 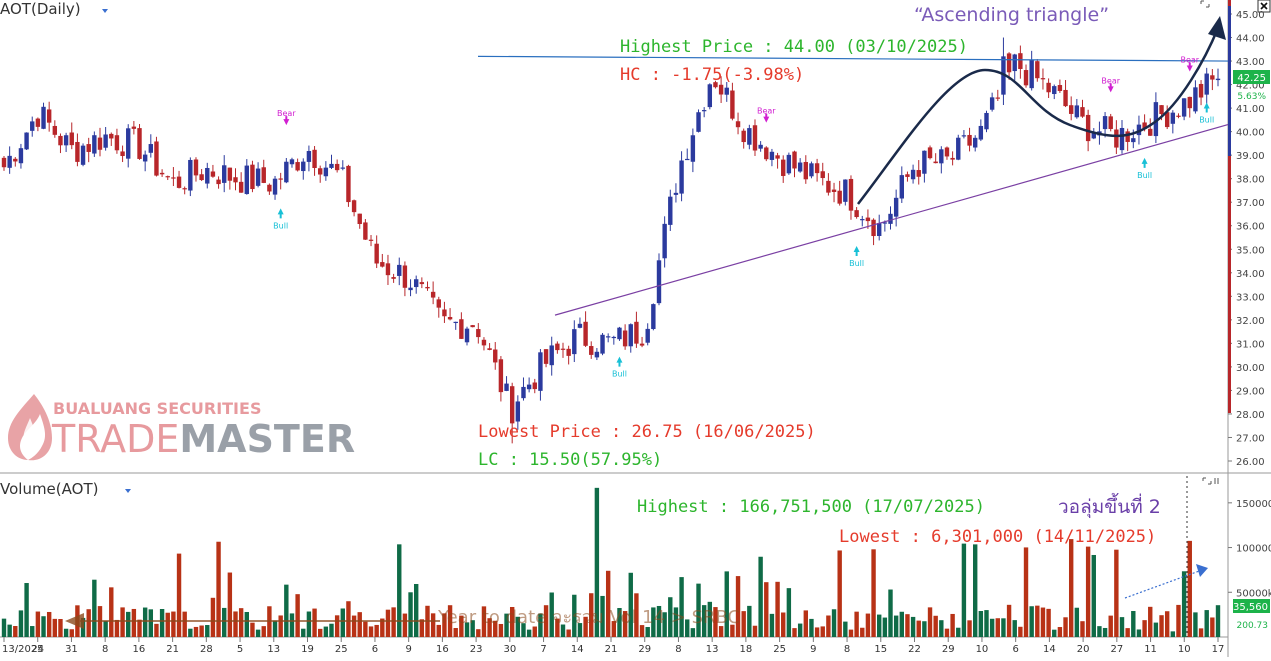 I want to click on price-tick-label: 37.00, so click(x=1250, y=203).